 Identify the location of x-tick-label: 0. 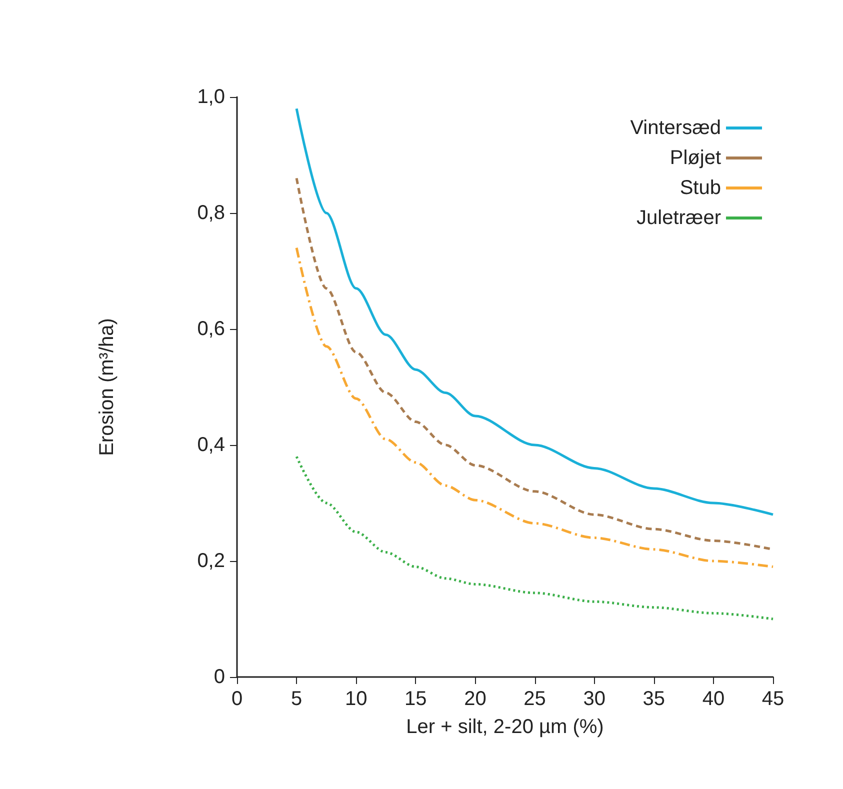
(237, 699).